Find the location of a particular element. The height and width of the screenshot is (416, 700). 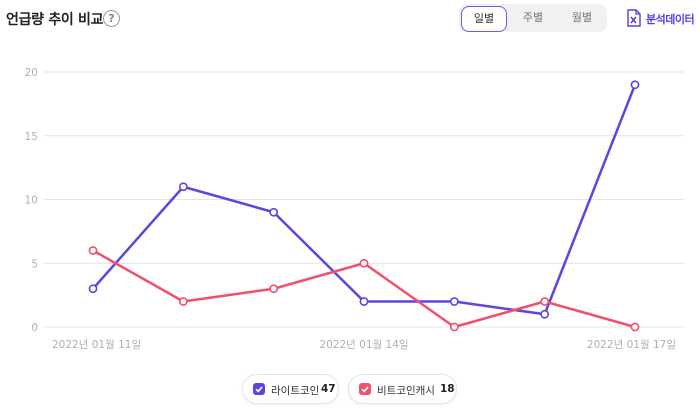

y-tick-label: 0 is located at coordinates (34, 328).